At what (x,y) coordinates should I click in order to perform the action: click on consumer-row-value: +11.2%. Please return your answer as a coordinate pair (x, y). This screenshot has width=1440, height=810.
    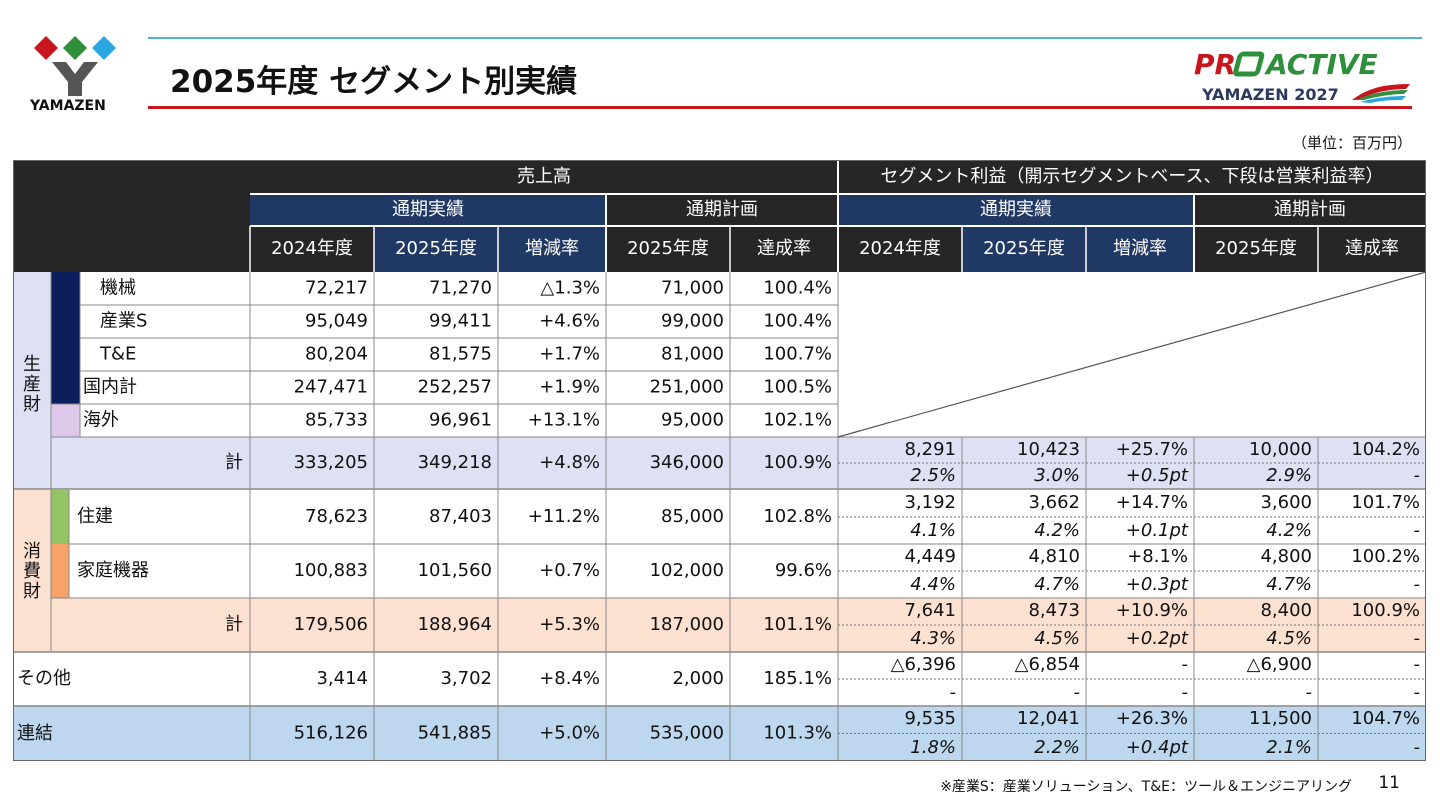
    Looking at the image, I should click on (564, 516).